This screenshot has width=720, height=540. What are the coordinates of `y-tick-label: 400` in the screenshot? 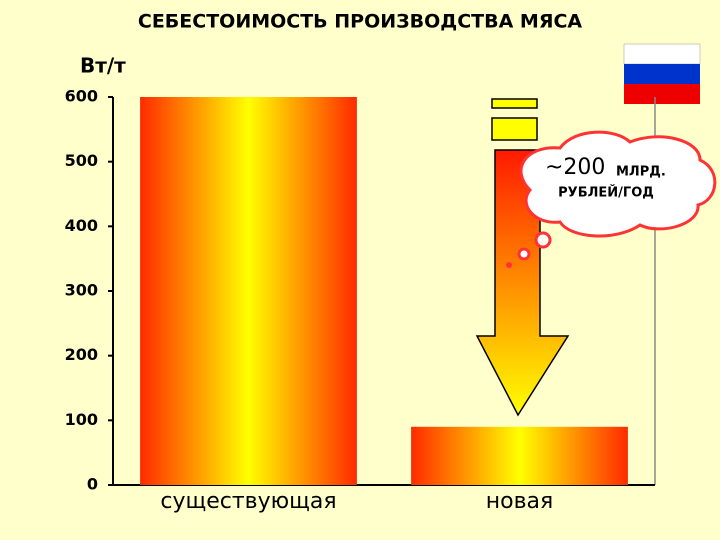 It's located at (81, 225).